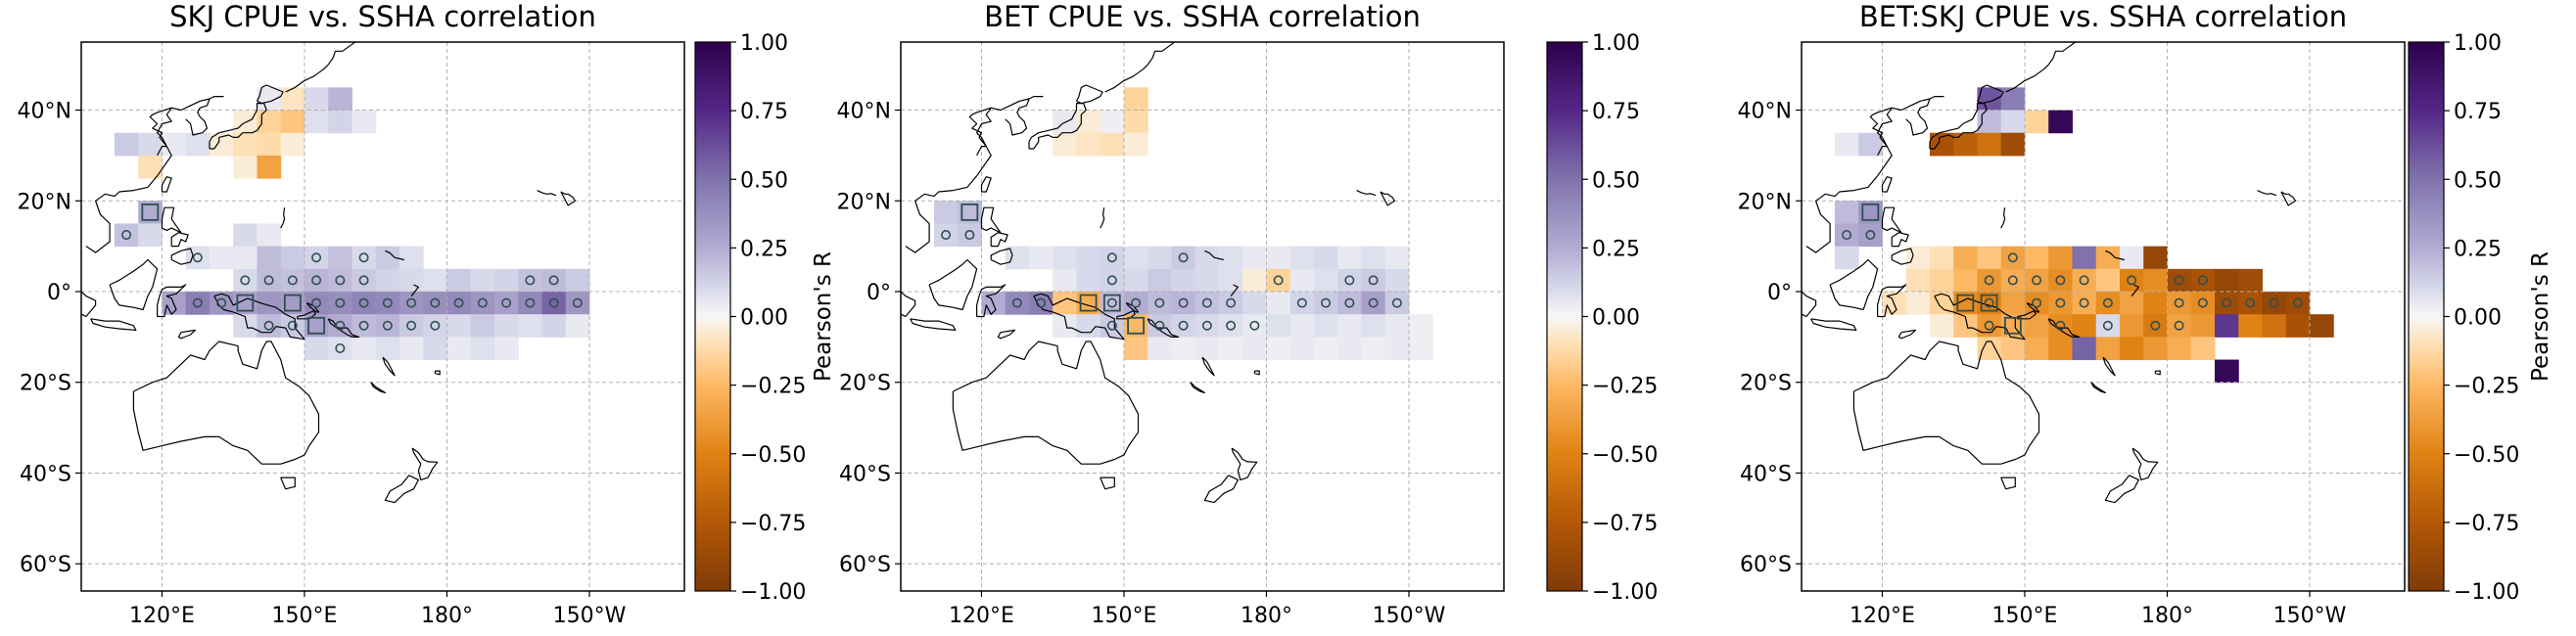 The width and height of the screenshot is (2576, 636). I want to click on y-tick-label: 0°, so click(1779, 293).